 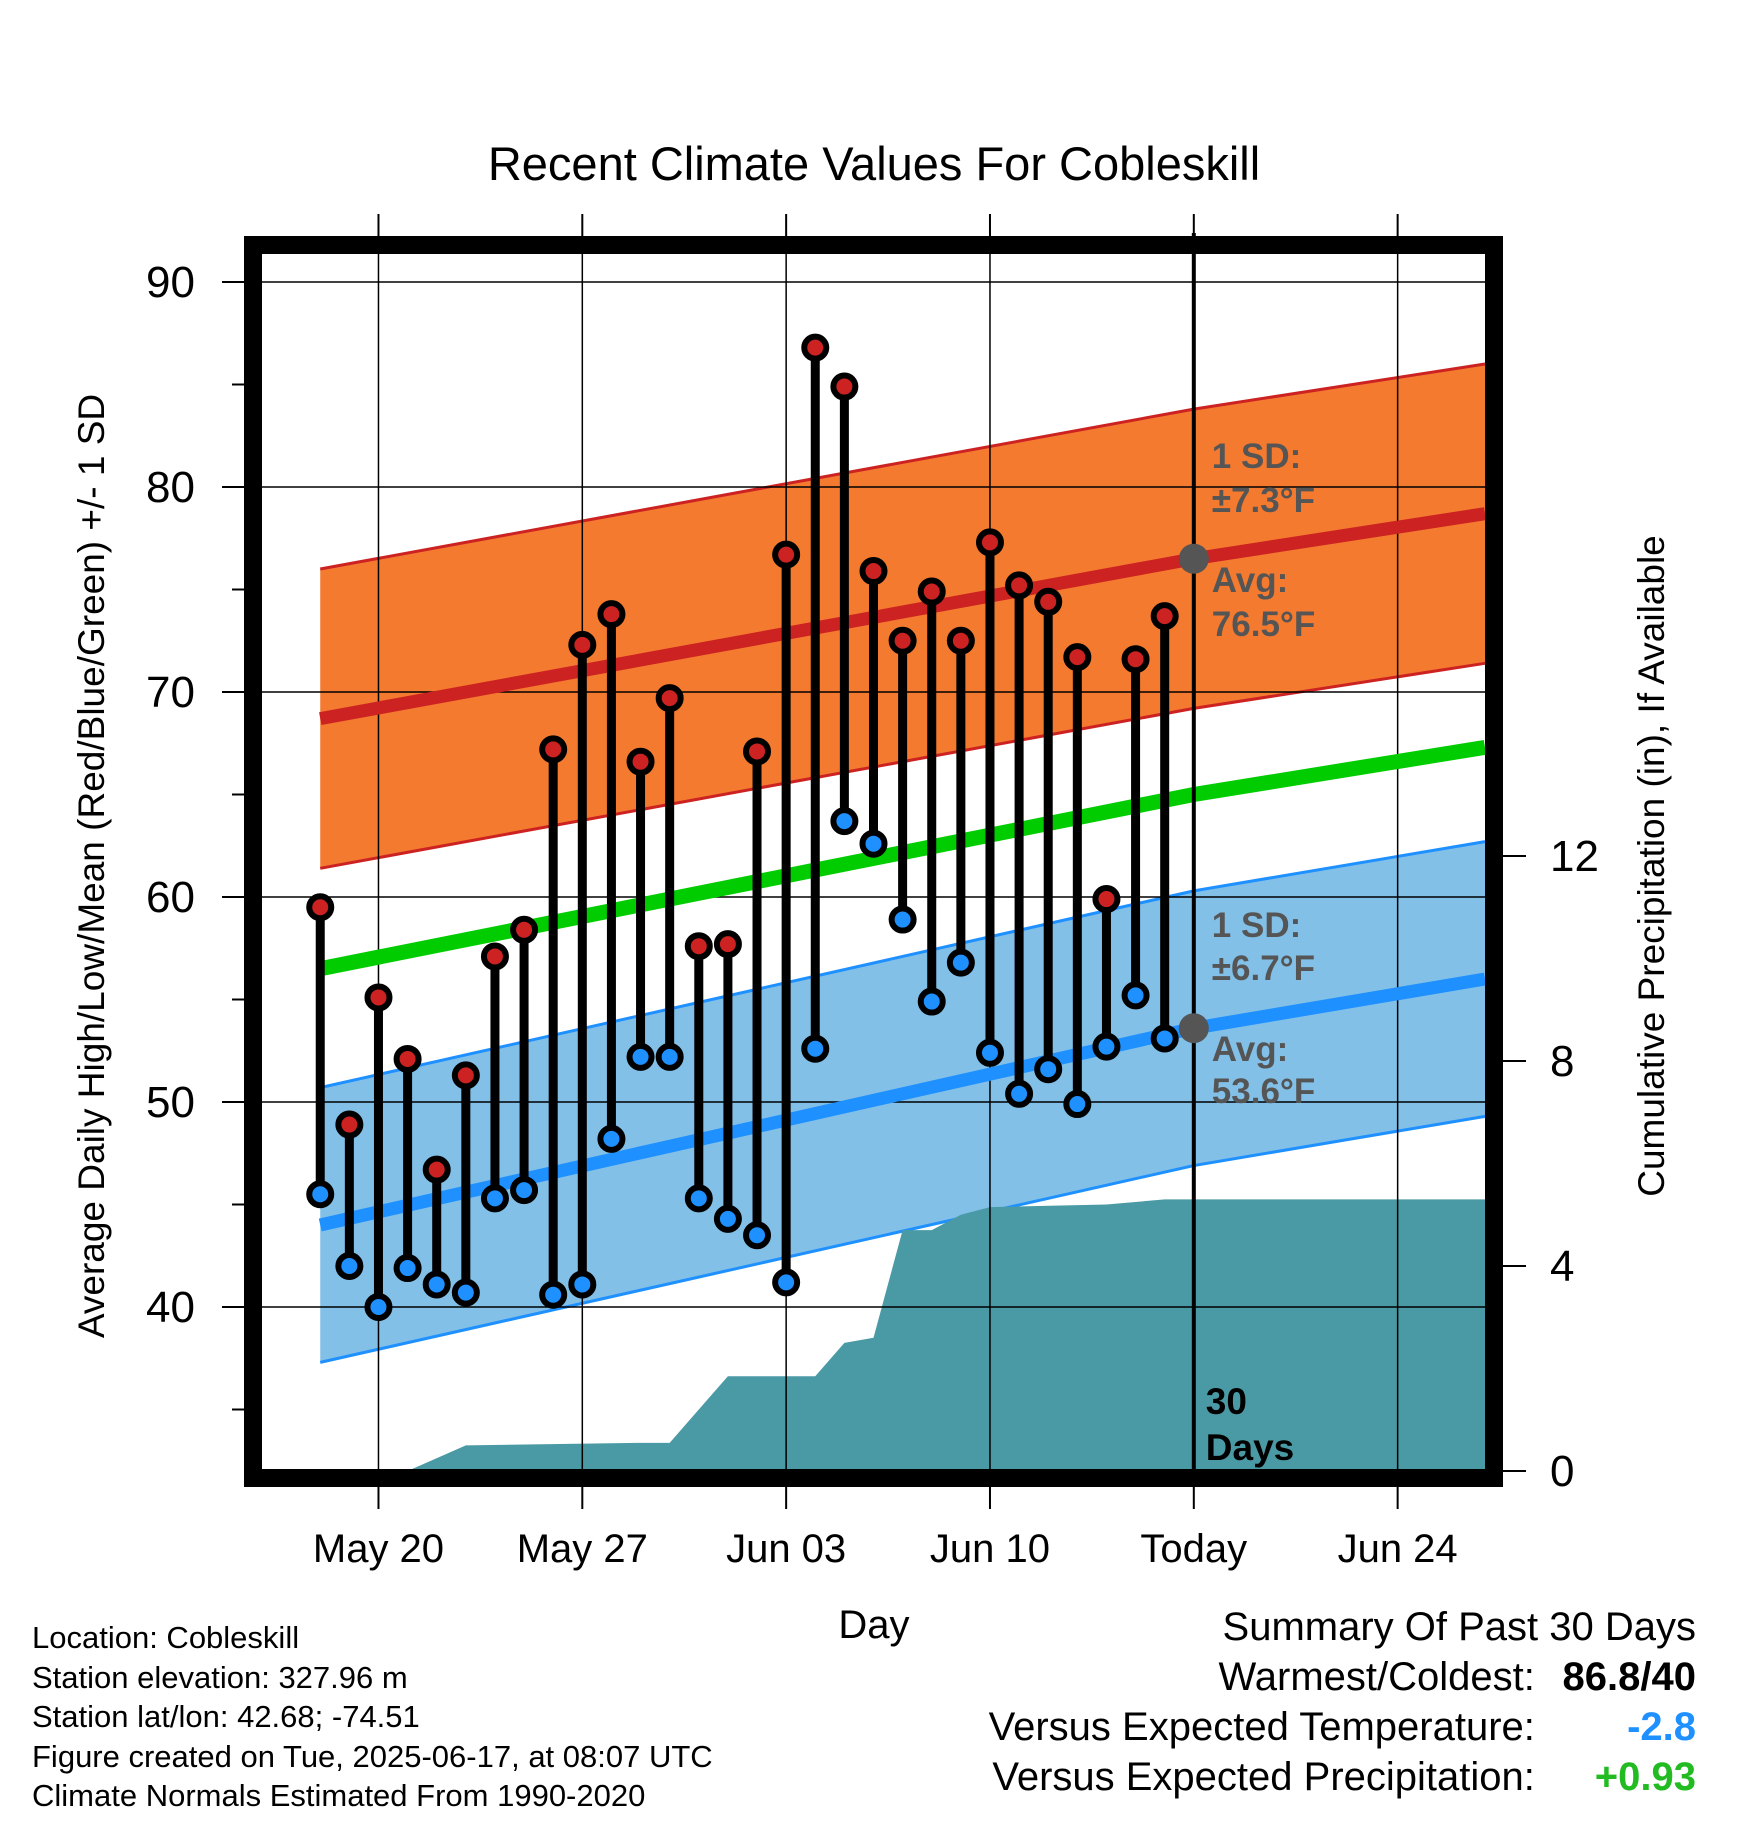 I want to click on today-avg-low-marker, so click(x=1193, y=1028).